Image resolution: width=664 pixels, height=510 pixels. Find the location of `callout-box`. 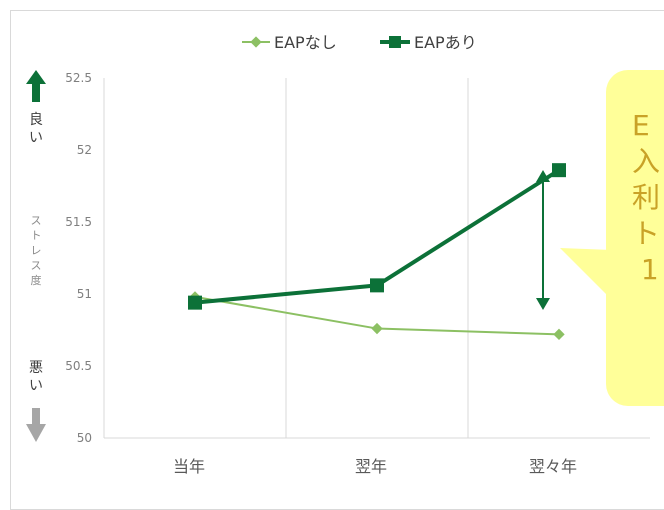

callout-box is located at coordinates (635, 238).